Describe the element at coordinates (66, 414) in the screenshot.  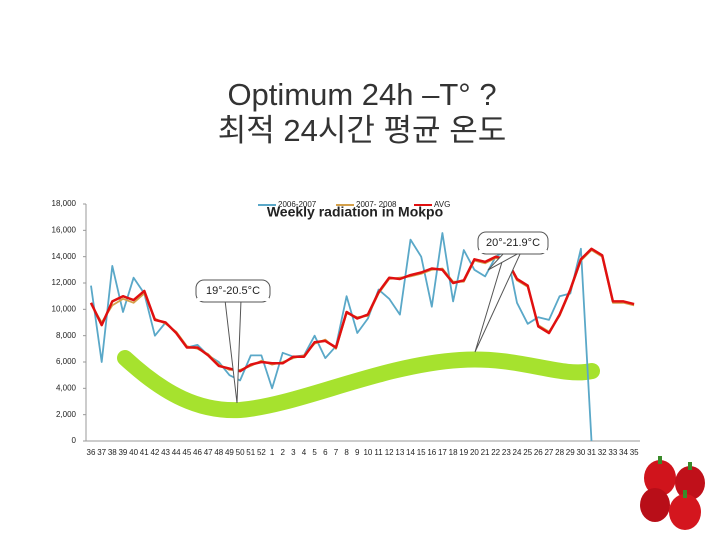
I see `y-tick-label: 2,000` at that location.